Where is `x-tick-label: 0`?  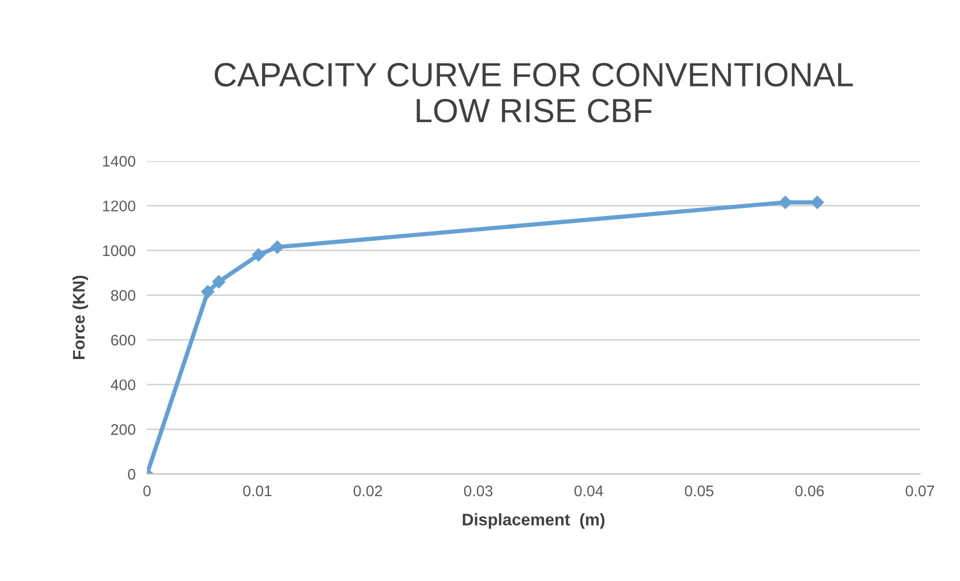 x-tick-label: 0 is located at coordinates (147, 491).